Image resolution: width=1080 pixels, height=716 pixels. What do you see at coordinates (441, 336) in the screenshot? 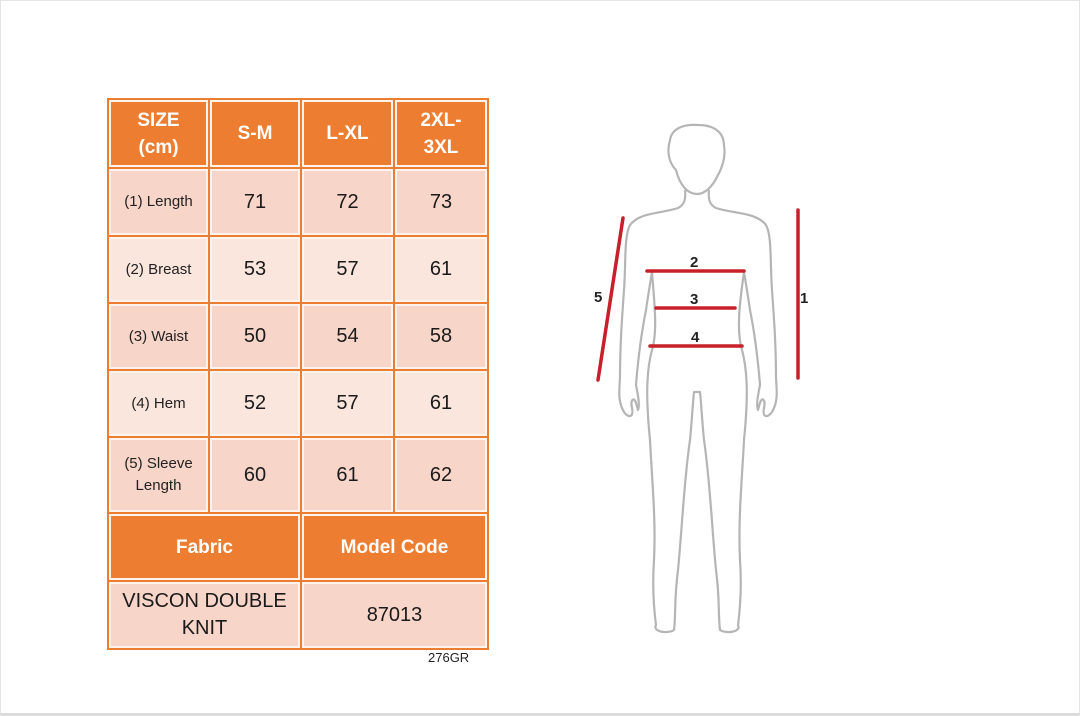
I see `cell: 58` at bounding box center [441, 336].